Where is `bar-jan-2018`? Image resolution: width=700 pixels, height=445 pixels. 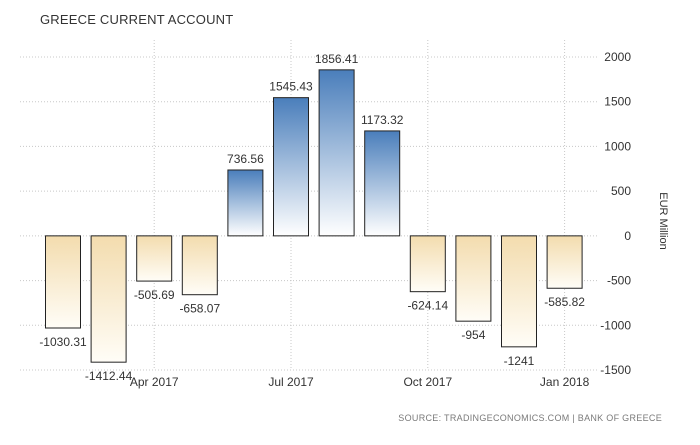
bar-jan-2018 is located at coordinates (564, 262).